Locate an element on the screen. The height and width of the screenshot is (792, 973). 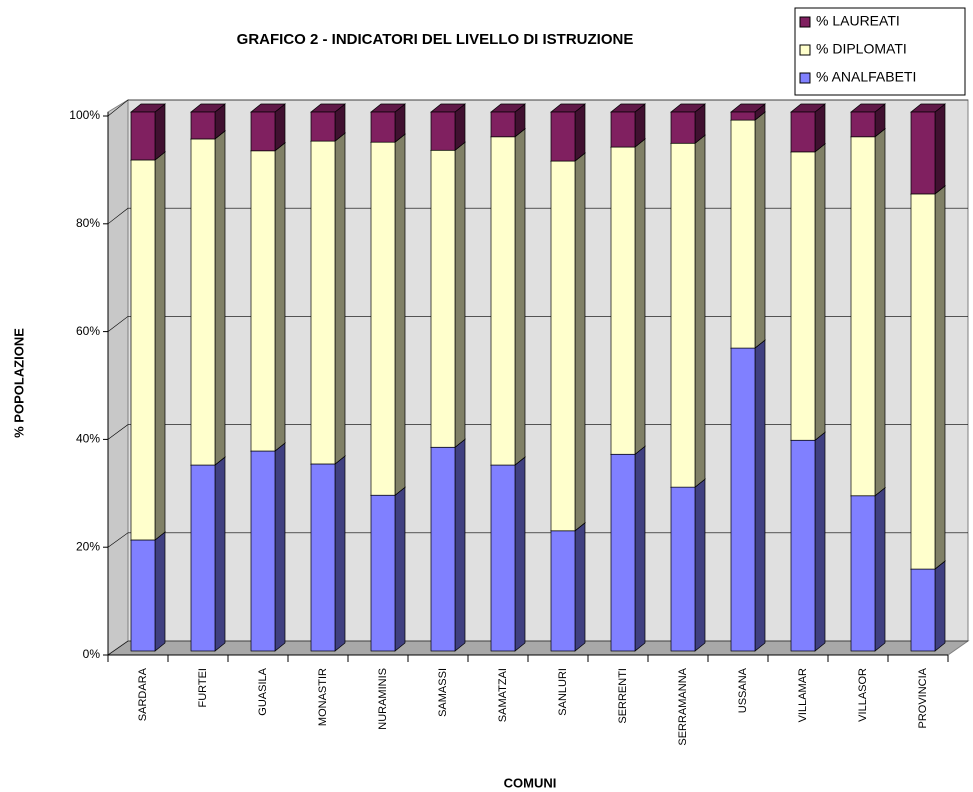
x-tick-label: VILLASOR is located at coordinates (863, 695).